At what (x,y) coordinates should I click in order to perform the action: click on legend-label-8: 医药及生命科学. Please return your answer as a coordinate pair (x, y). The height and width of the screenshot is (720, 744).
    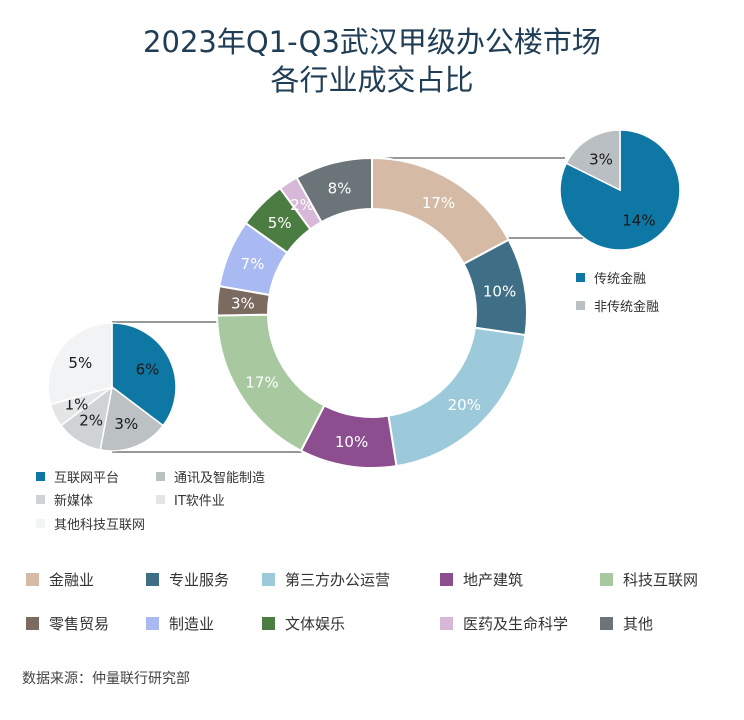
    Looking at the image, I should click on (516, 624).